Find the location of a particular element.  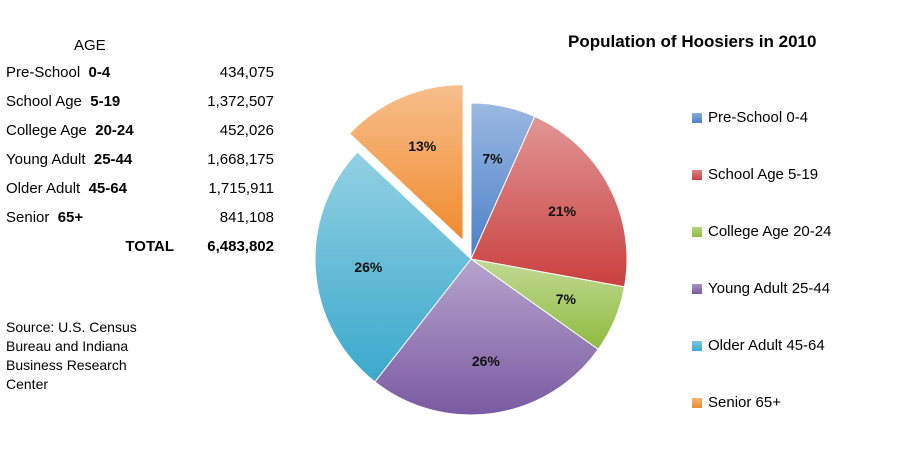

legend-label: Young Adult 25-44 is located at coordinates (769, 288).